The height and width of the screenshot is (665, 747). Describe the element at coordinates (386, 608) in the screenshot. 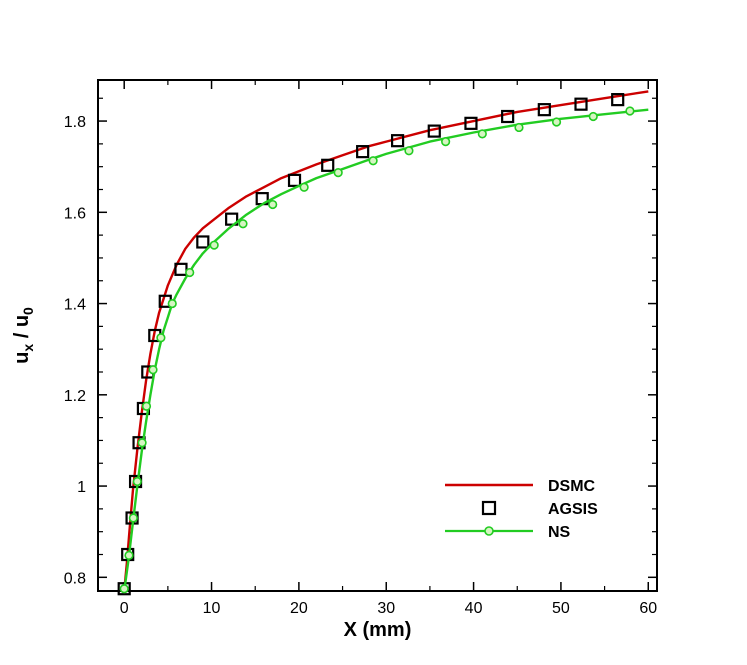

I see `x-tick-label: 30` at that location.